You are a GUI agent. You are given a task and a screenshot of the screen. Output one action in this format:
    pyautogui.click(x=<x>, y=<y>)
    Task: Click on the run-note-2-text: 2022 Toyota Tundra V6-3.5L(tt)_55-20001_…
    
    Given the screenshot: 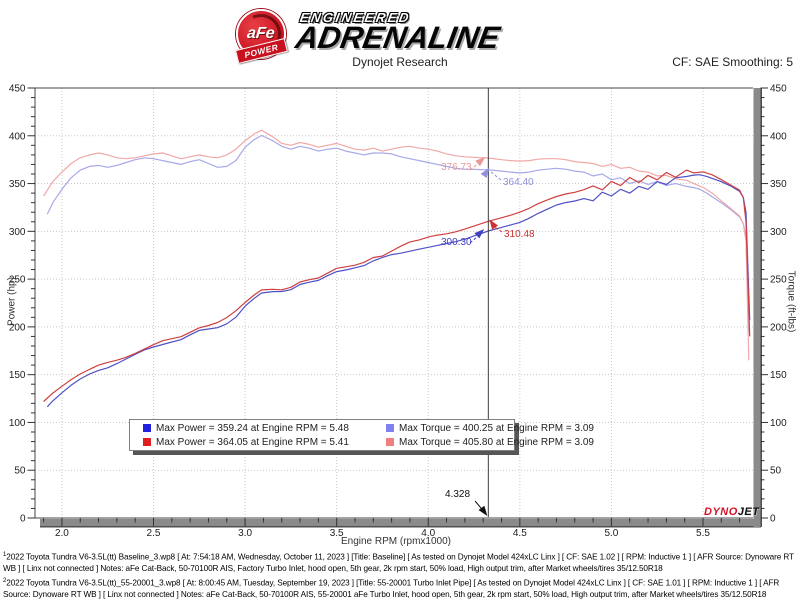 What is the action you would take?
    pyautogui.click(x=391, y=588)
    